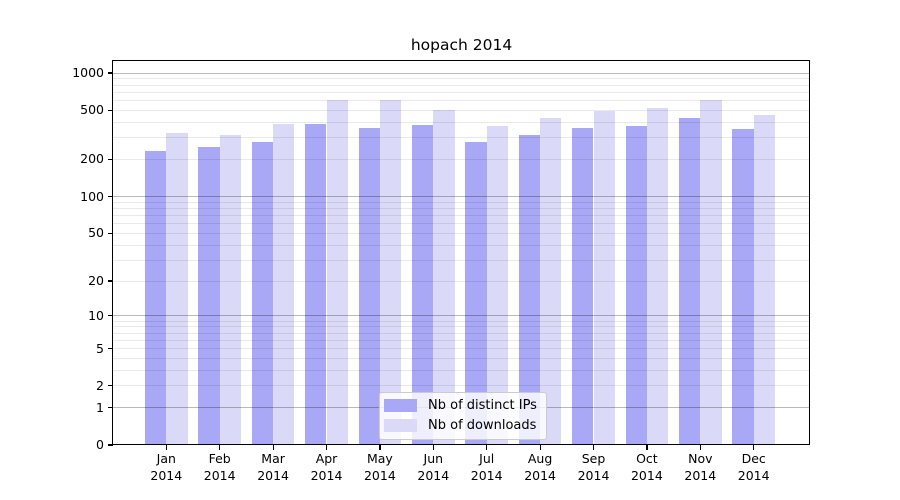 The image size is (900, 500). I want to click on bar-may-distinct-ips, so click(369, 286).